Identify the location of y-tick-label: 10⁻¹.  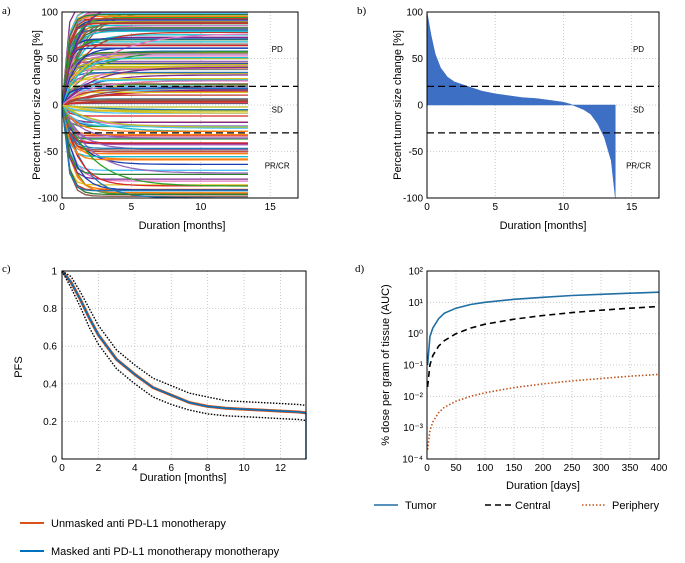
(413, 366).